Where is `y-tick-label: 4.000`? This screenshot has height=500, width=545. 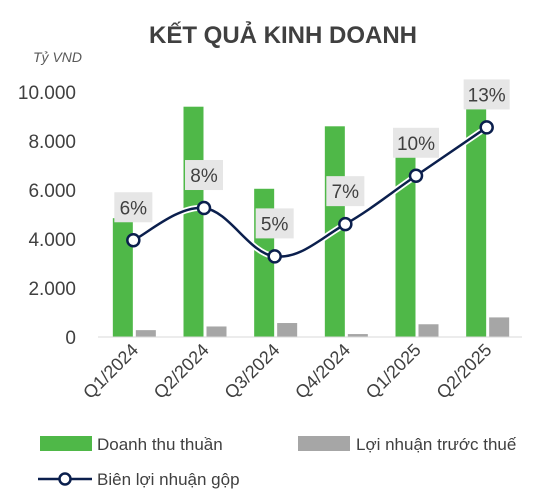 y-tick-label: 4.000 is located at coordinates (52, 240).